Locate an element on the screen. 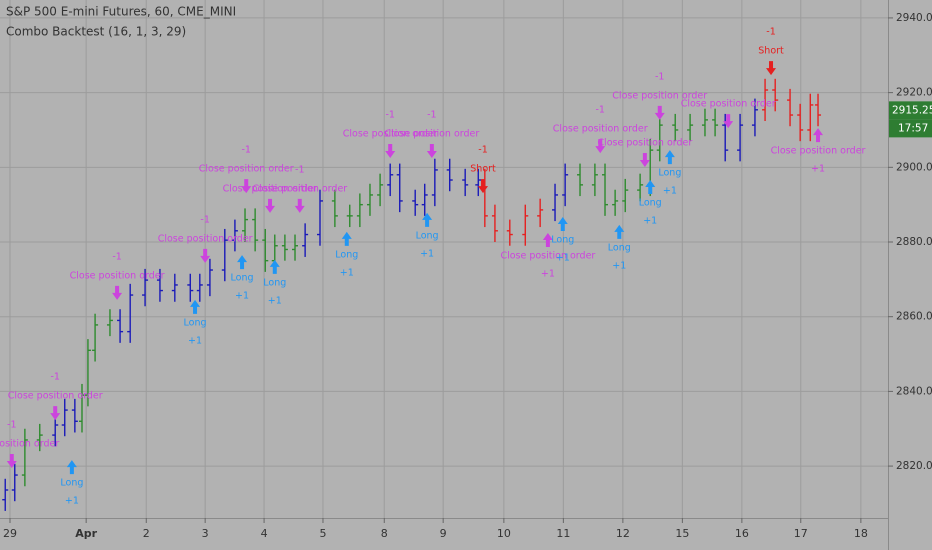  countdown-box is located at coordinates (910, 128).